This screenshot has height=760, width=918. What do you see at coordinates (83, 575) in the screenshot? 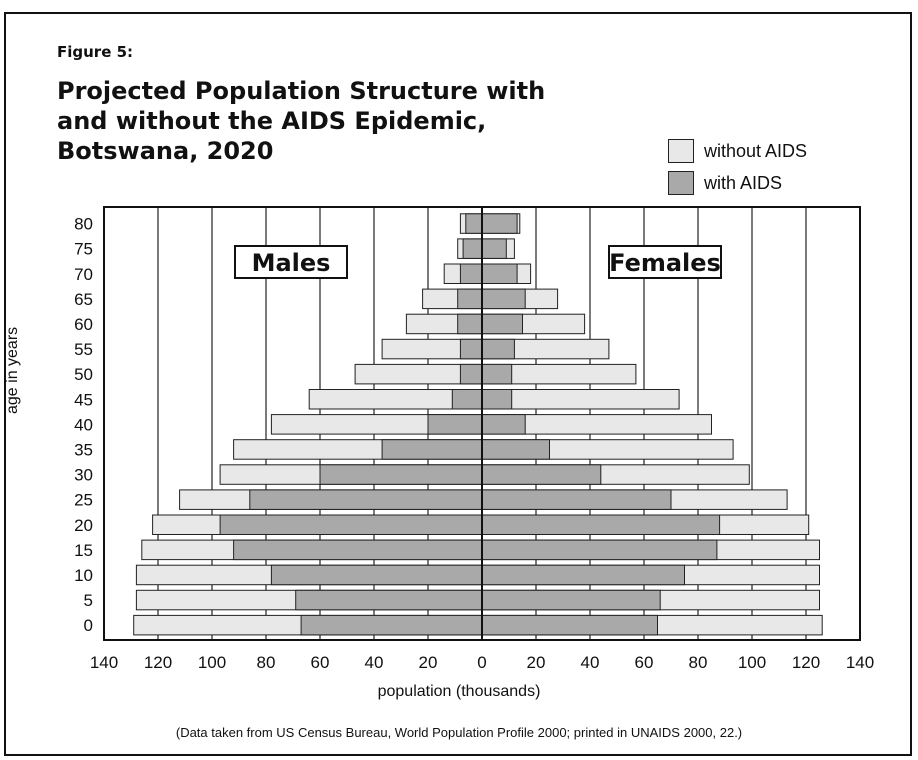
I see `y-tick-label: 10` at bounding box center [83, 575].